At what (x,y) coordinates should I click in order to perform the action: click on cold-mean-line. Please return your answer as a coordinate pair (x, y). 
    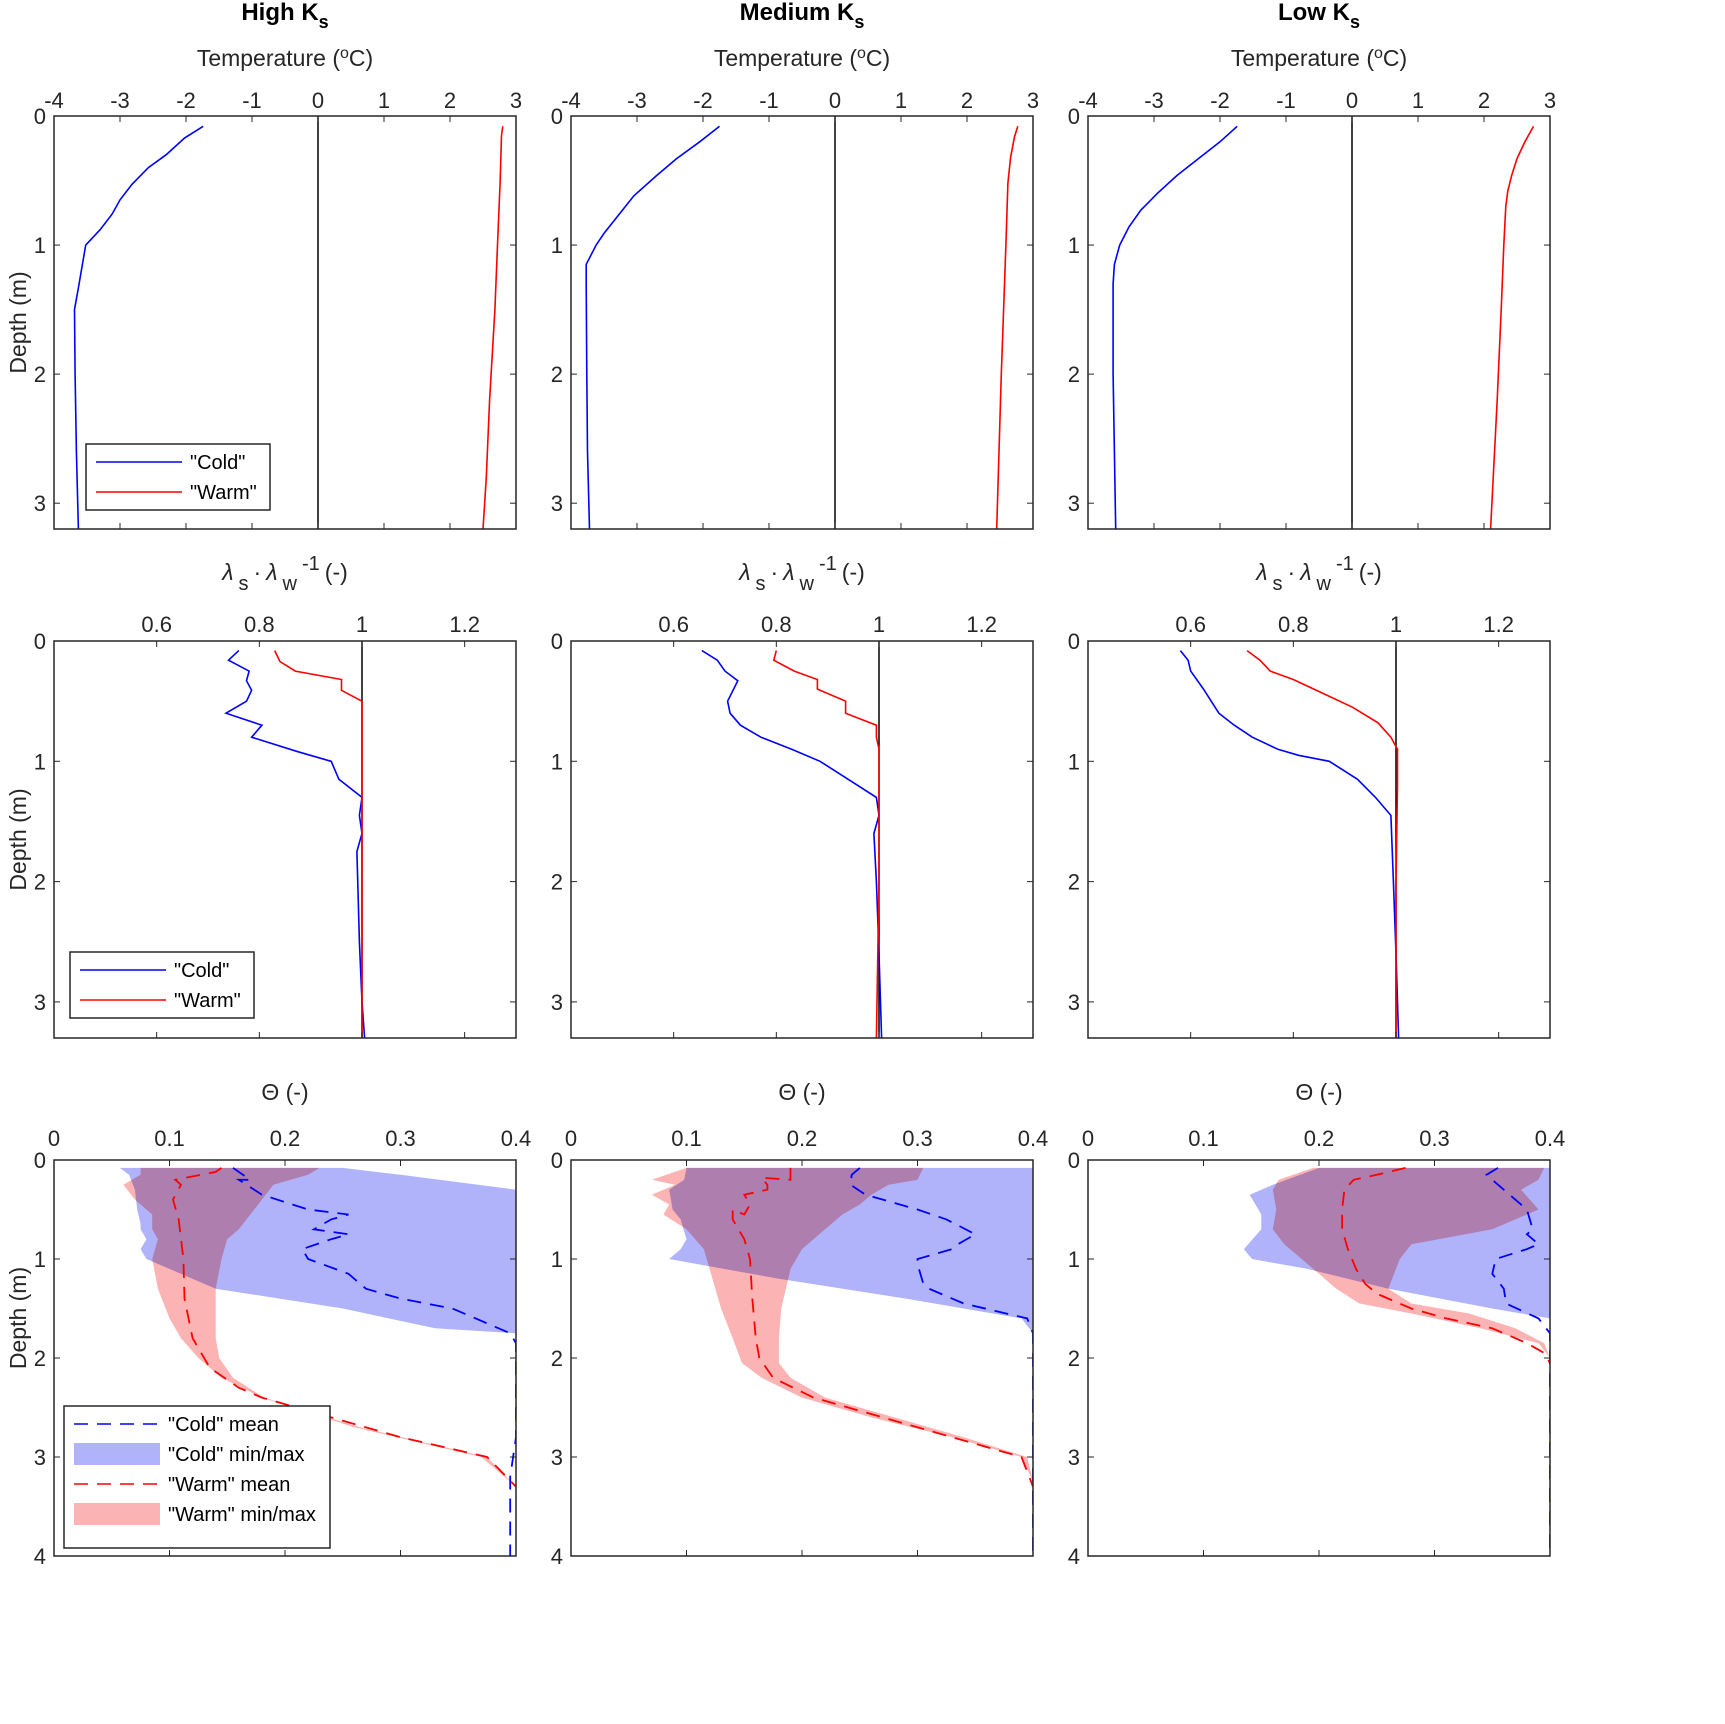
    Looking at the image, I should click on (941, 1361).